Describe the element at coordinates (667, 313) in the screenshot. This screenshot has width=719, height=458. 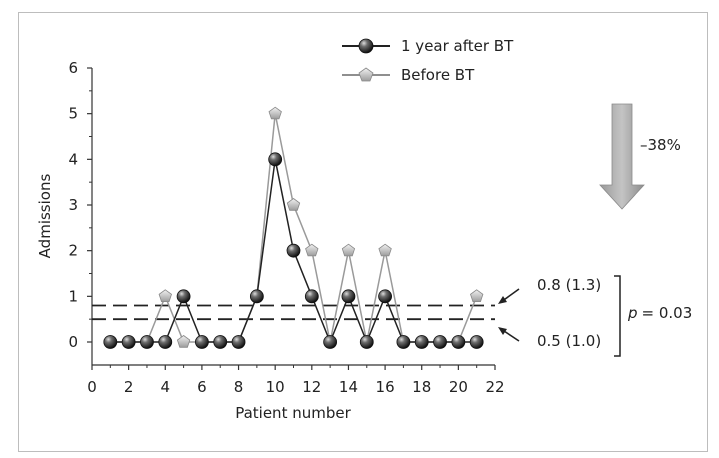
I see `p-value-text: = 0.03` at that location.